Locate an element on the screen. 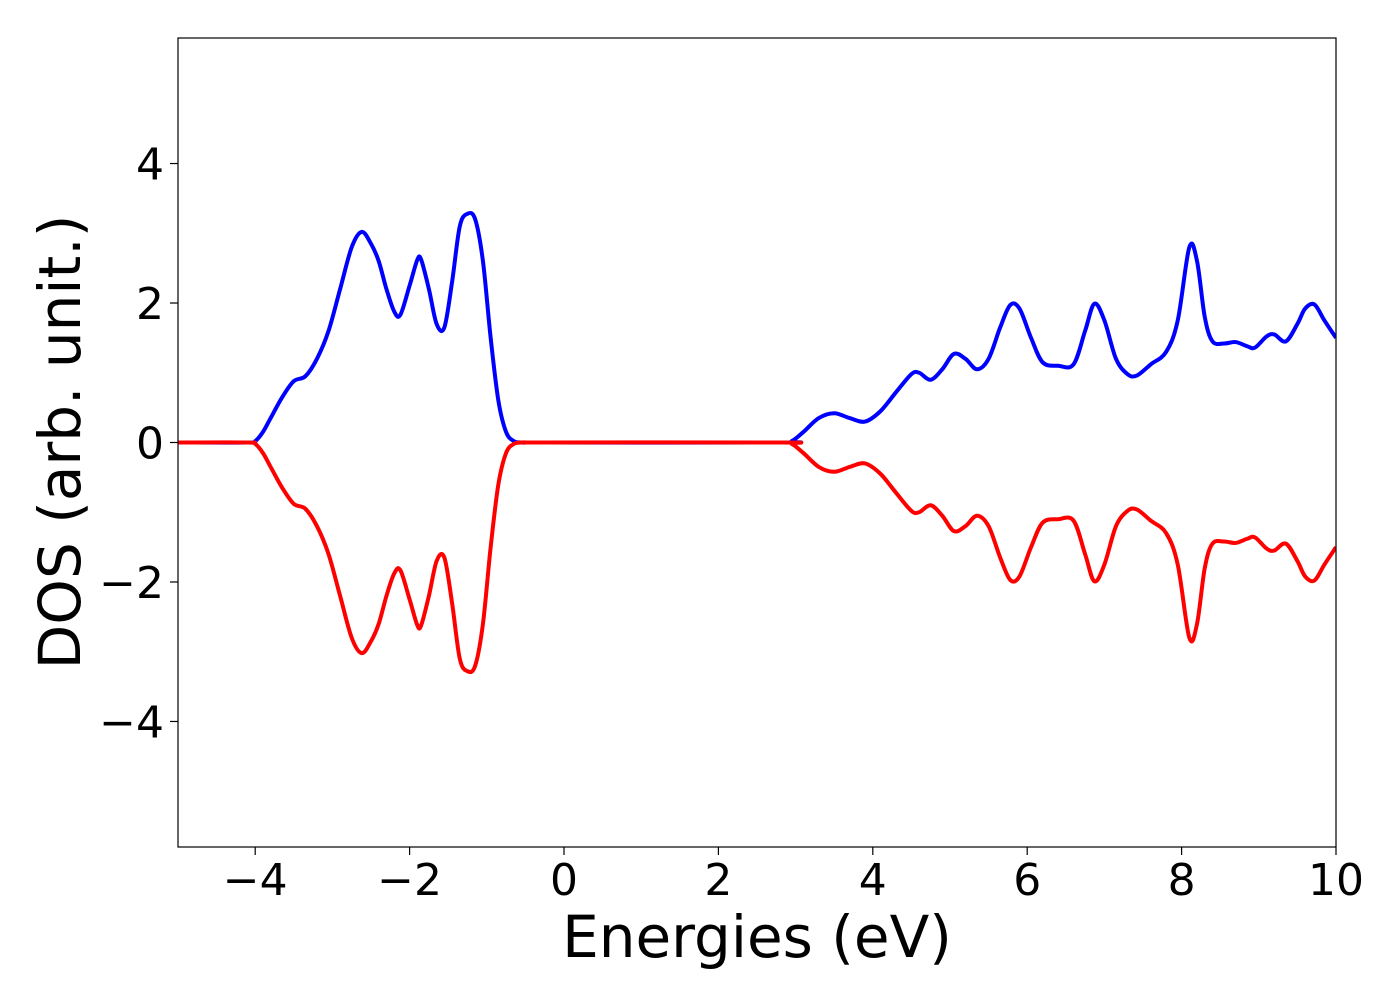 This screenshot has height=1000, width=1400. x-tick-label: 8 is located at coordinates (1182, 880).